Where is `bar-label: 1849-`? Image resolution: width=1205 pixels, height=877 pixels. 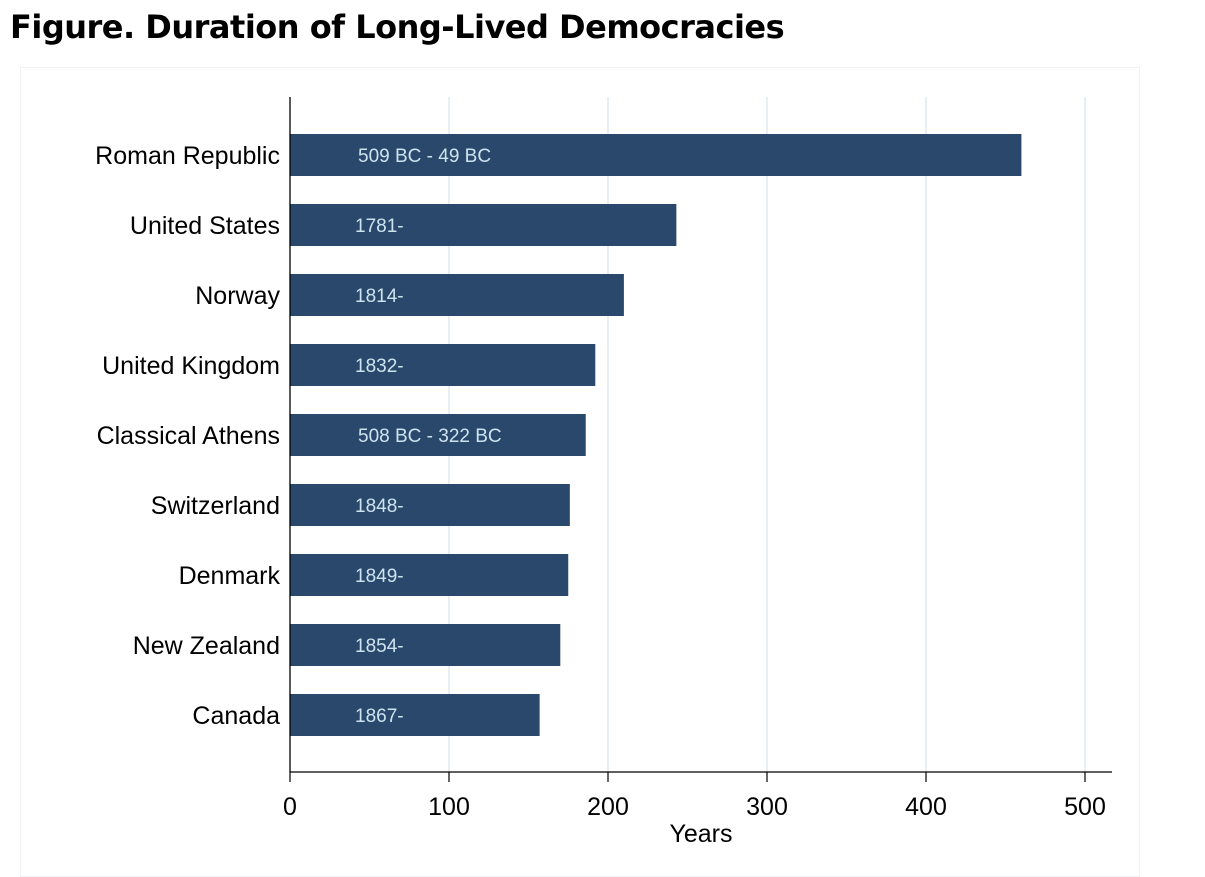
bar-label: 1849- is located at coordinates (379, 576).